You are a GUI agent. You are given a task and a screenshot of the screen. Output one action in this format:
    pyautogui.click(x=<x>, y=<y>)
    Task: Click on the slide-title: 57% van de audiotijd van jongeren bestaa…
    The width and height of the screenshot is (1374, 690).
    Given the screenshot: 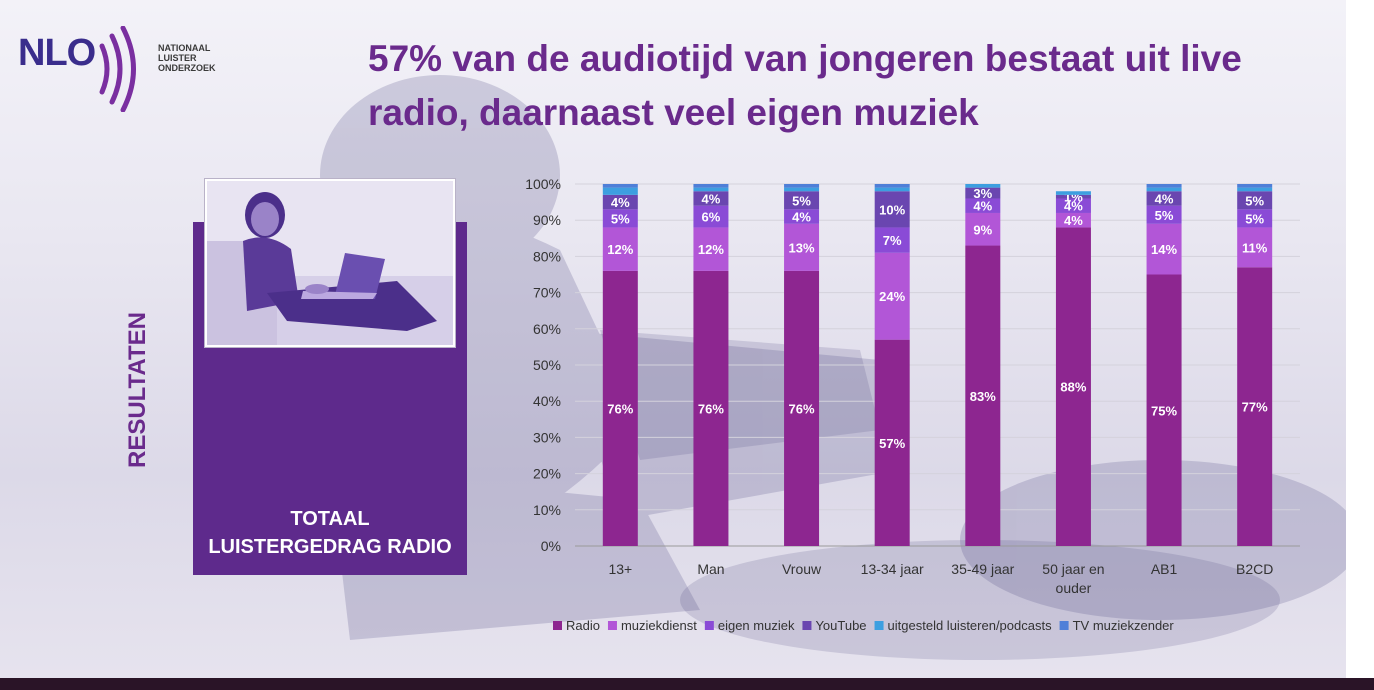 What is the action you would take?
    pyautogui.click(x=848, y=86)
    